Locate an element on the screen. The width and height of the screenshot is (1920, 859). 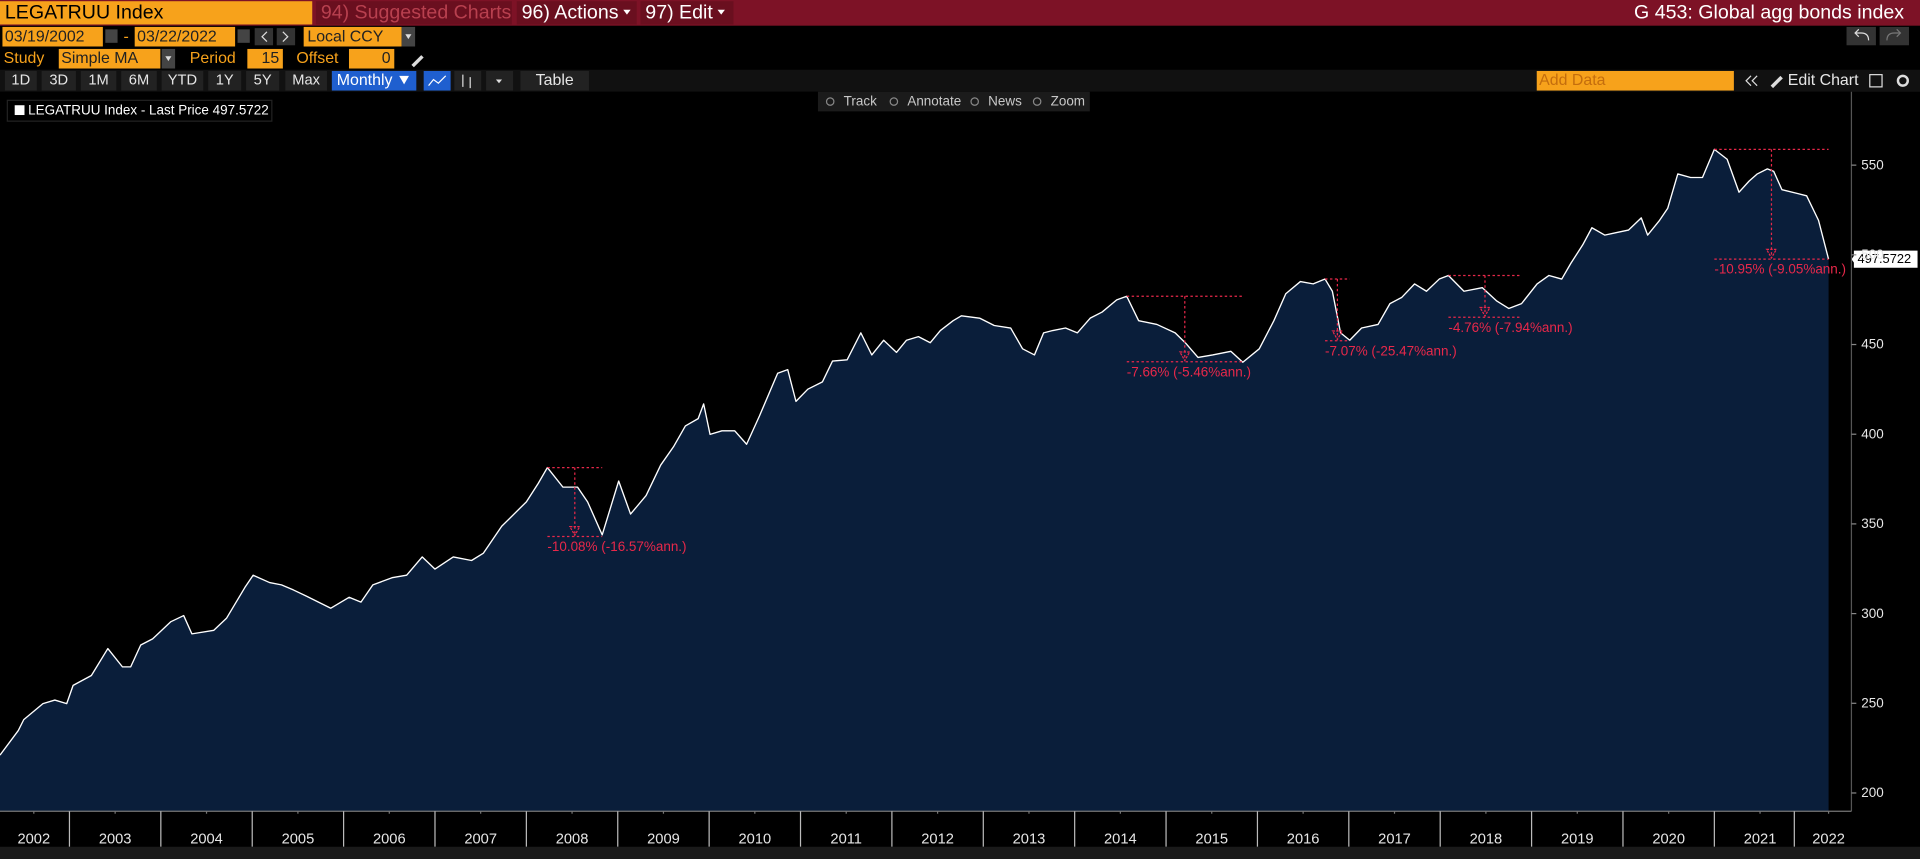
x-tick-label: 2008 is located at coordinates (572, 839).